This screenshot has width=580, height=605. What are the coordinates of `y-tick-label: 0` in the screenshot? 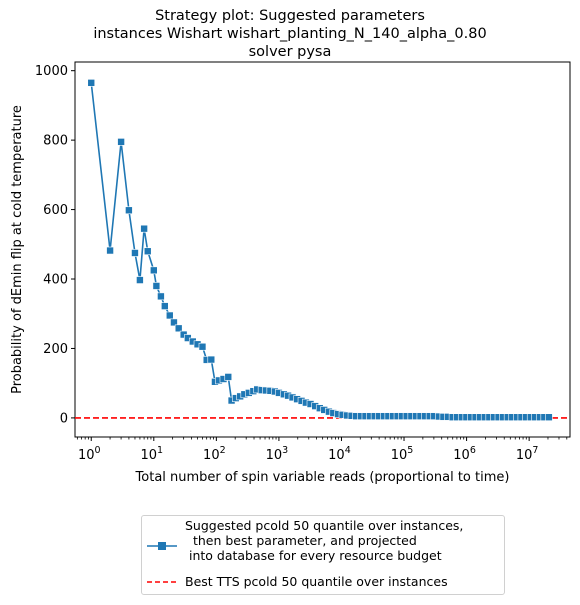 It's located at (64, 418).